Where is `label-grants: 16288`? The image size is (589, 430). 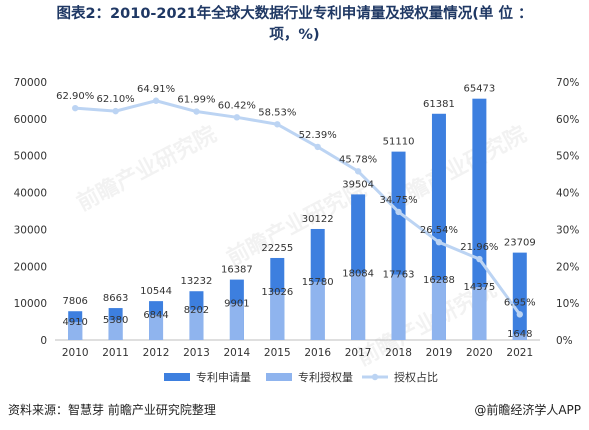 label-grants: 16288 is located at coordinates (439, 280).